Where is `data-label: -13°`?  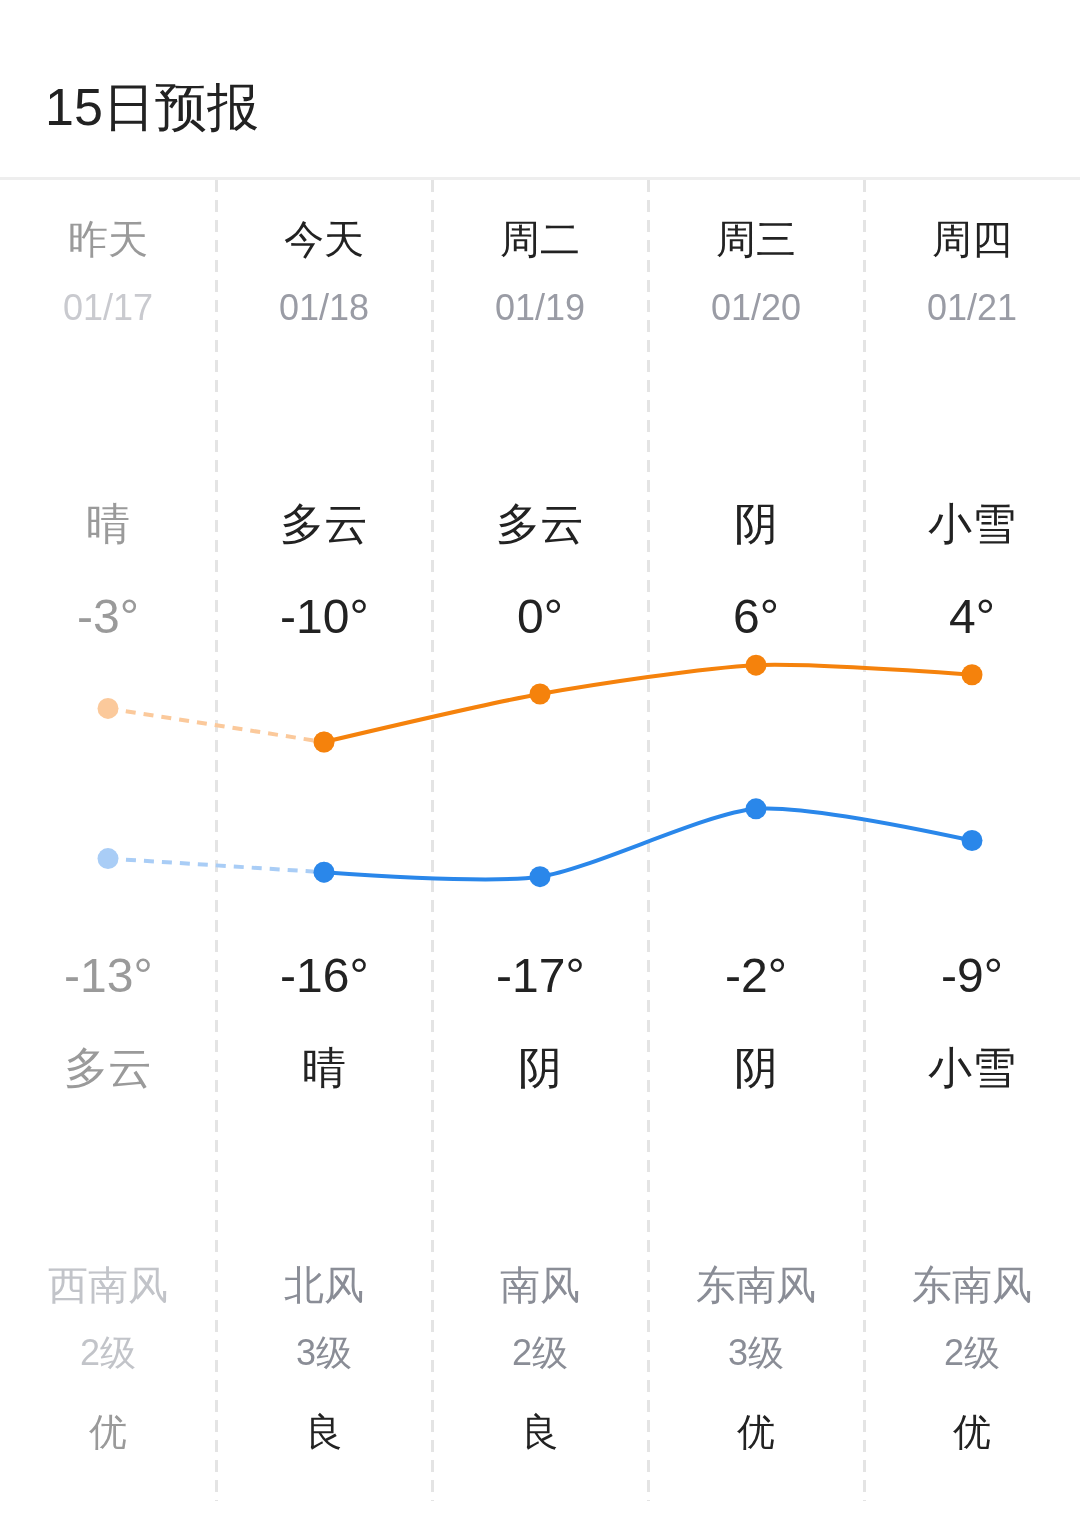 data-label: -13° is located at coordinates (108, 975).